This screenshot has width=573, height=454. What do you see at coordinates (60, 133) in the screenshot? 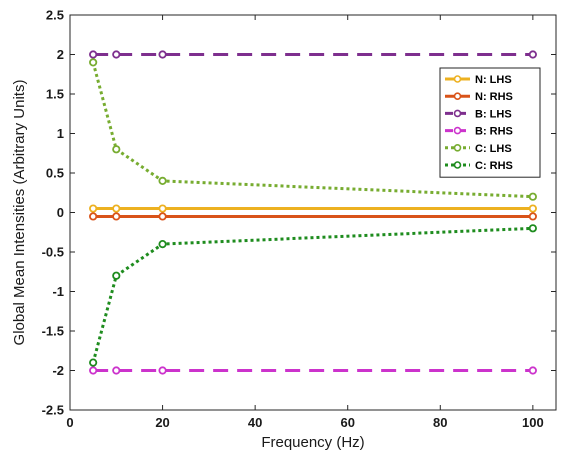
I see `y-tick-label: 1` at bounding box center [60, 133].